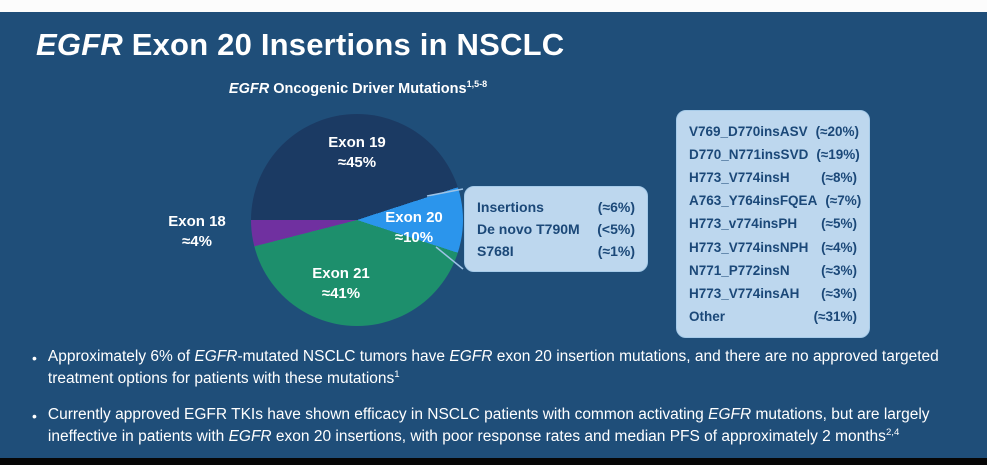 The height and width of the screenshot is (465, 987). What do you see at coordinates (414, 228) in the screenshot?
I see `pie-label-exon20: Exon 20 ≈10%` at bounding box center [414, 228].